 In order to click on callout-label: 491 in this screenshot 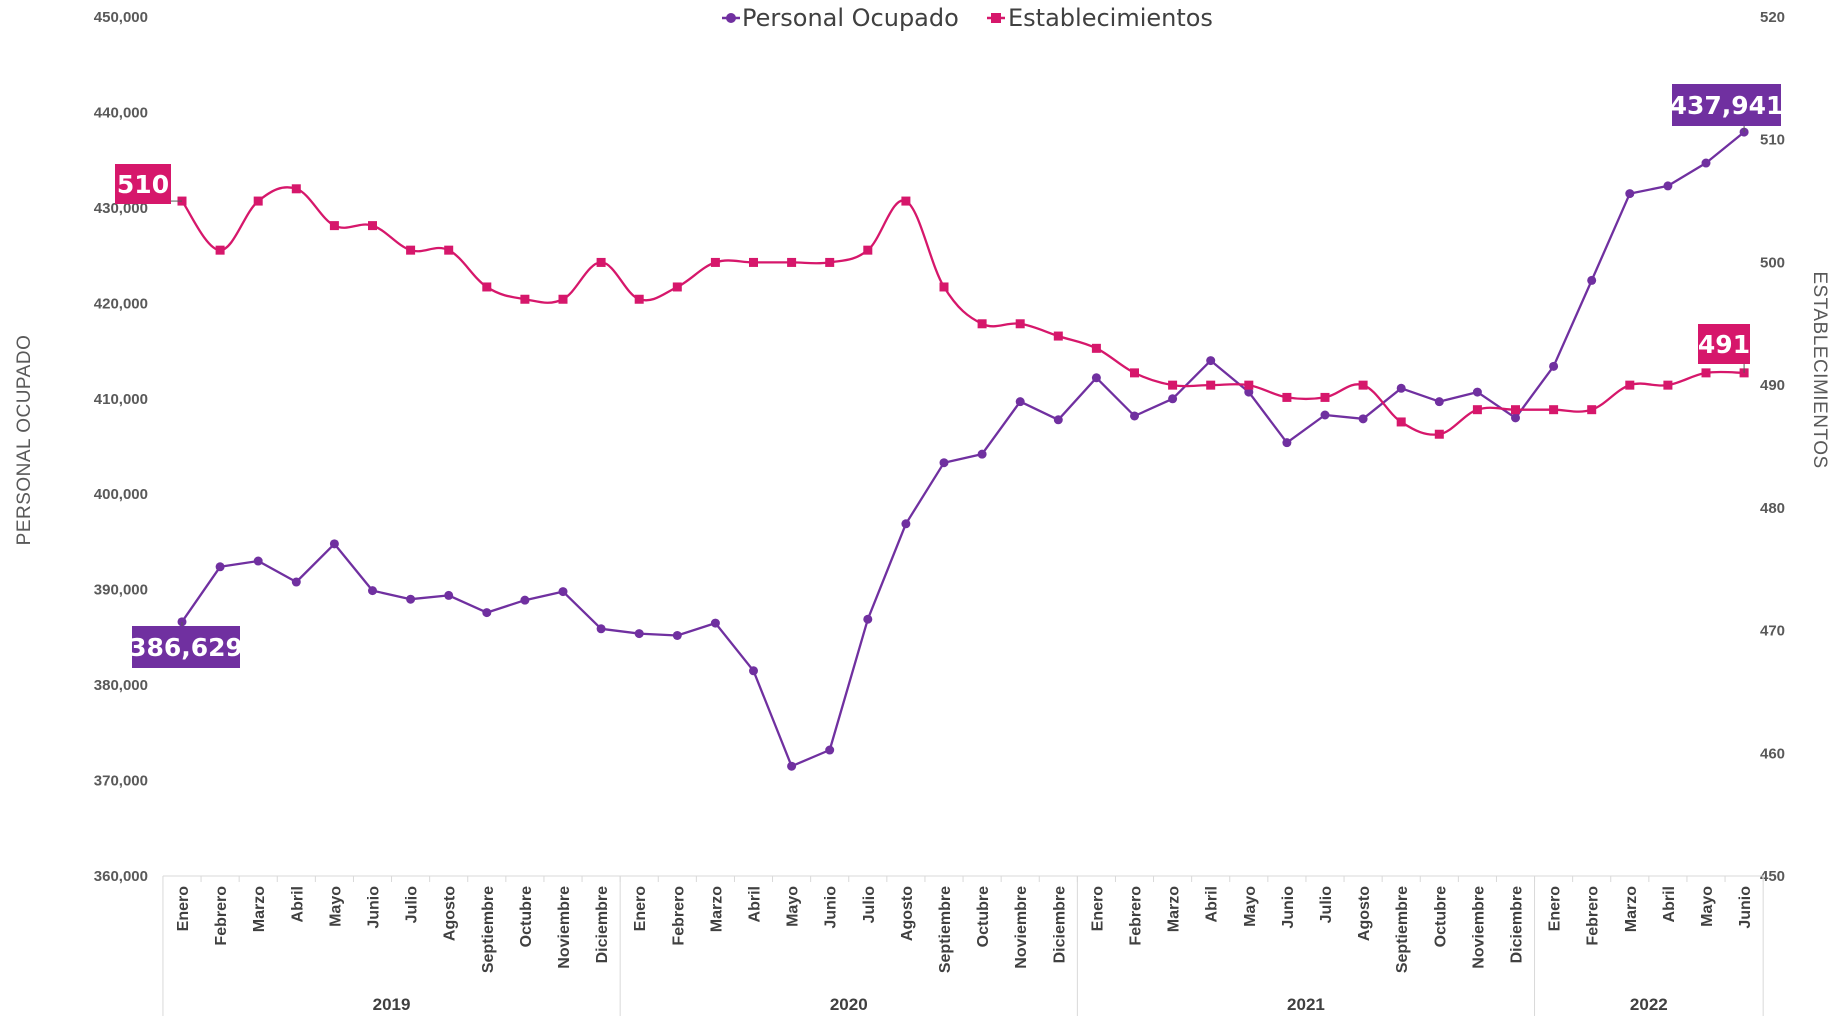, I will do `click(1724, 344)`.